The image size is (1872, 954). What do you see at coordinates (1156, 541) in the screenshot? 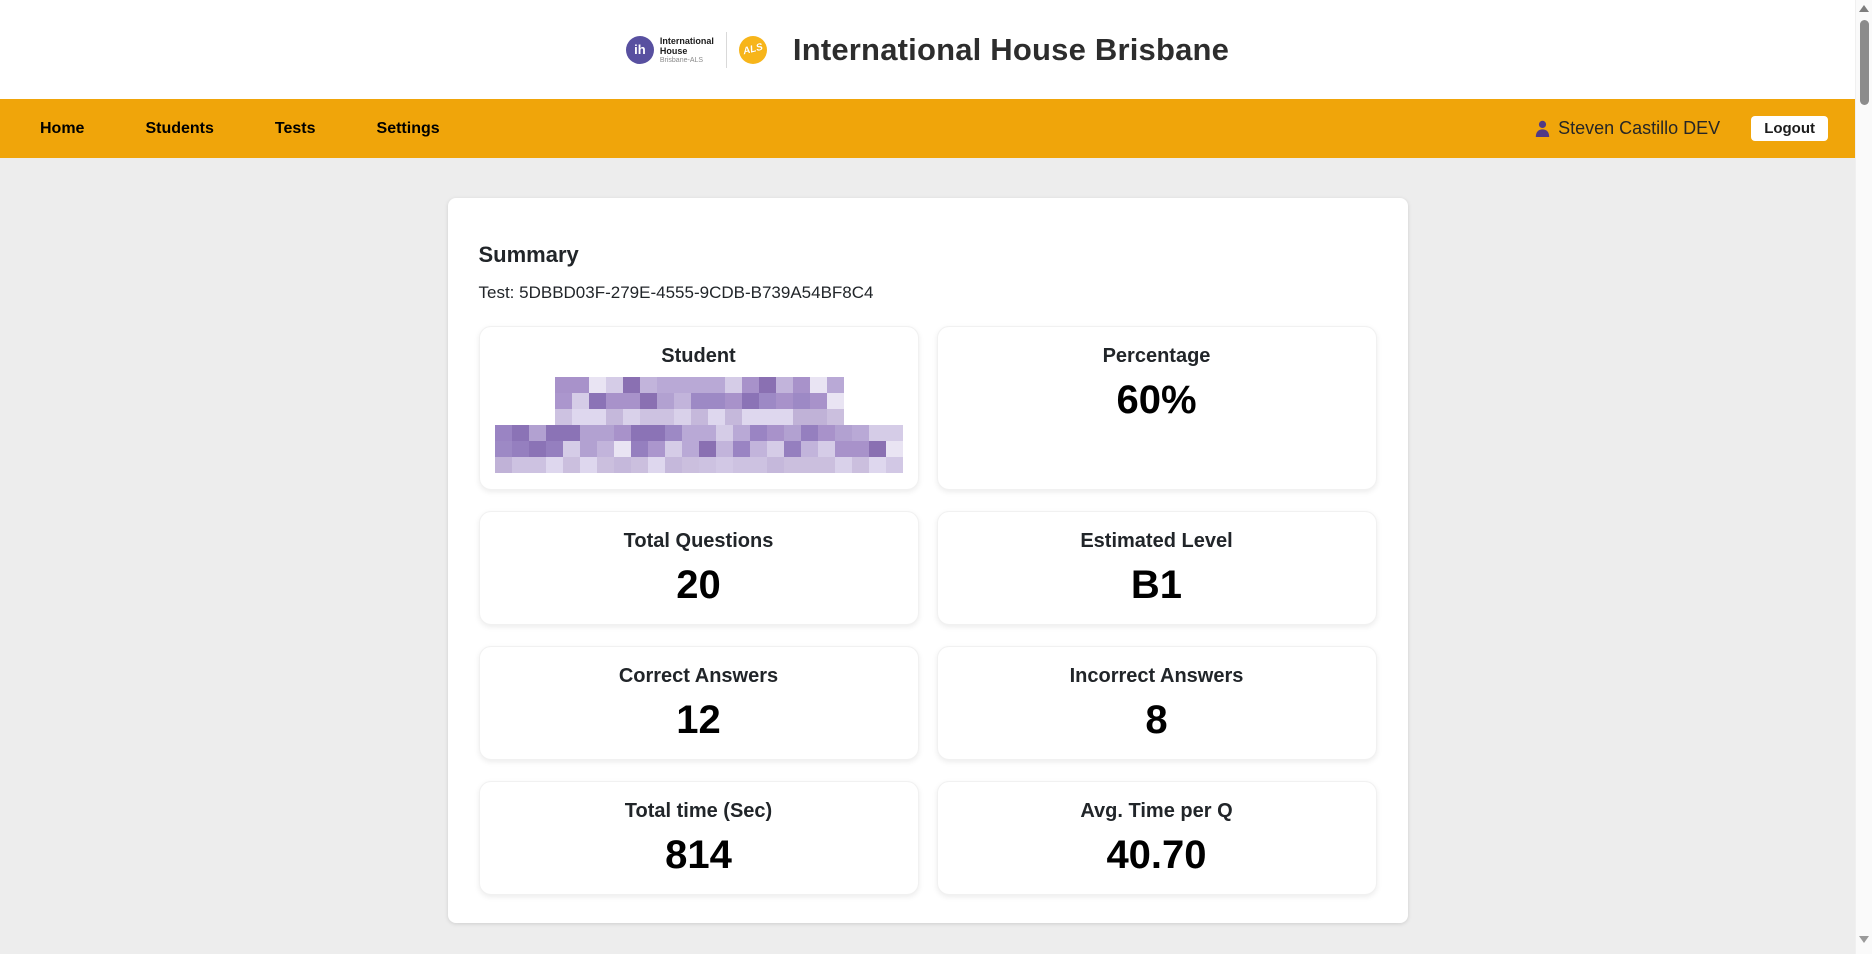
I see `stat-title: Estimated Level` at bounding box center [1156, 541].